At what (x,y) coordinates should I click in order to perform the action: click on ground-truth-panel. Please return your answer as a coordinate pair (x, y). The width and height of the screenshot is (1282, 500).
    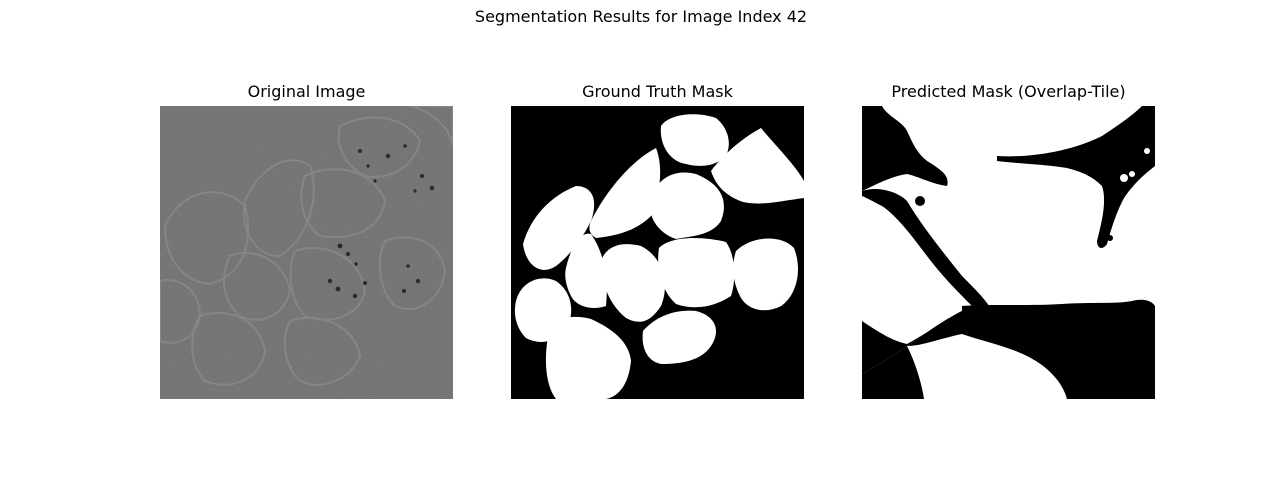
    Looking at the image, I should click on (657, 252).